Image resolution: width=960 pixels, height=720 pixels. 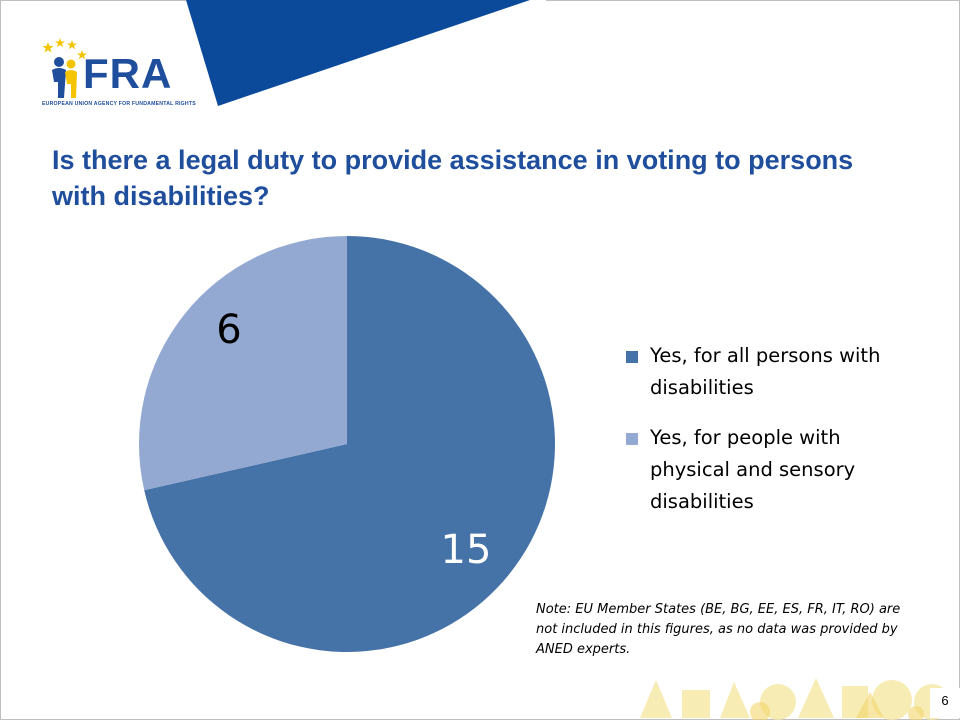 I want to click on fra-logo, so click(x=123, y=75).